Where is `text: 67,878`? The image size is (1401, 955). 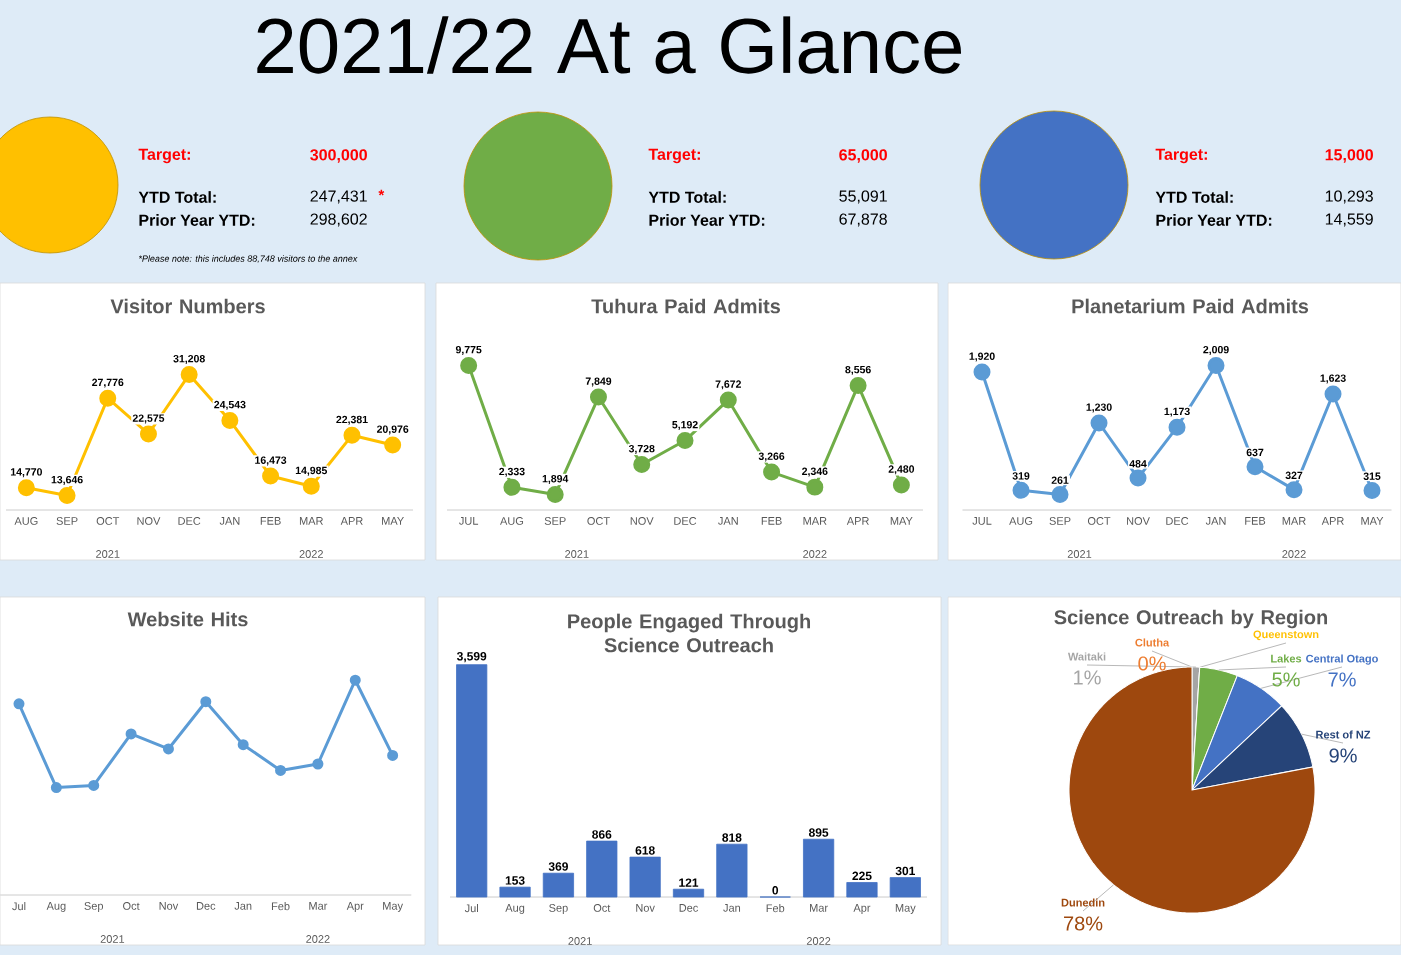
text: 67,878 is located at coordinates (863, 220).